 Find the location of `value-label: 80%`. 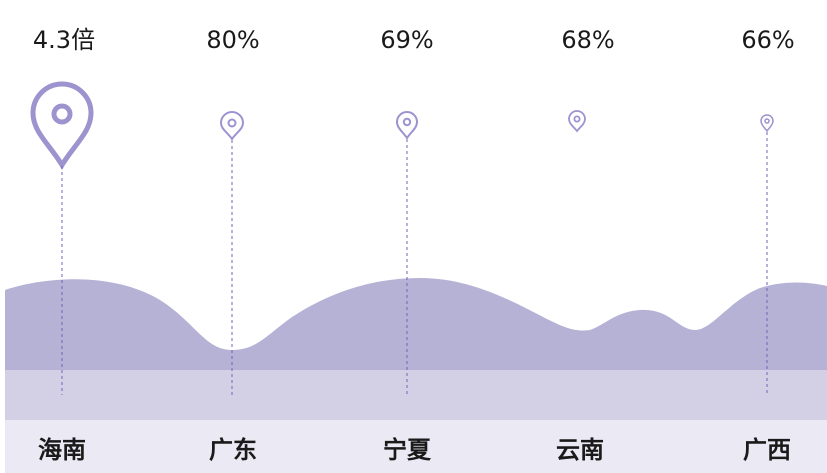

value-label: 80% is located at coordinates (232, 40).